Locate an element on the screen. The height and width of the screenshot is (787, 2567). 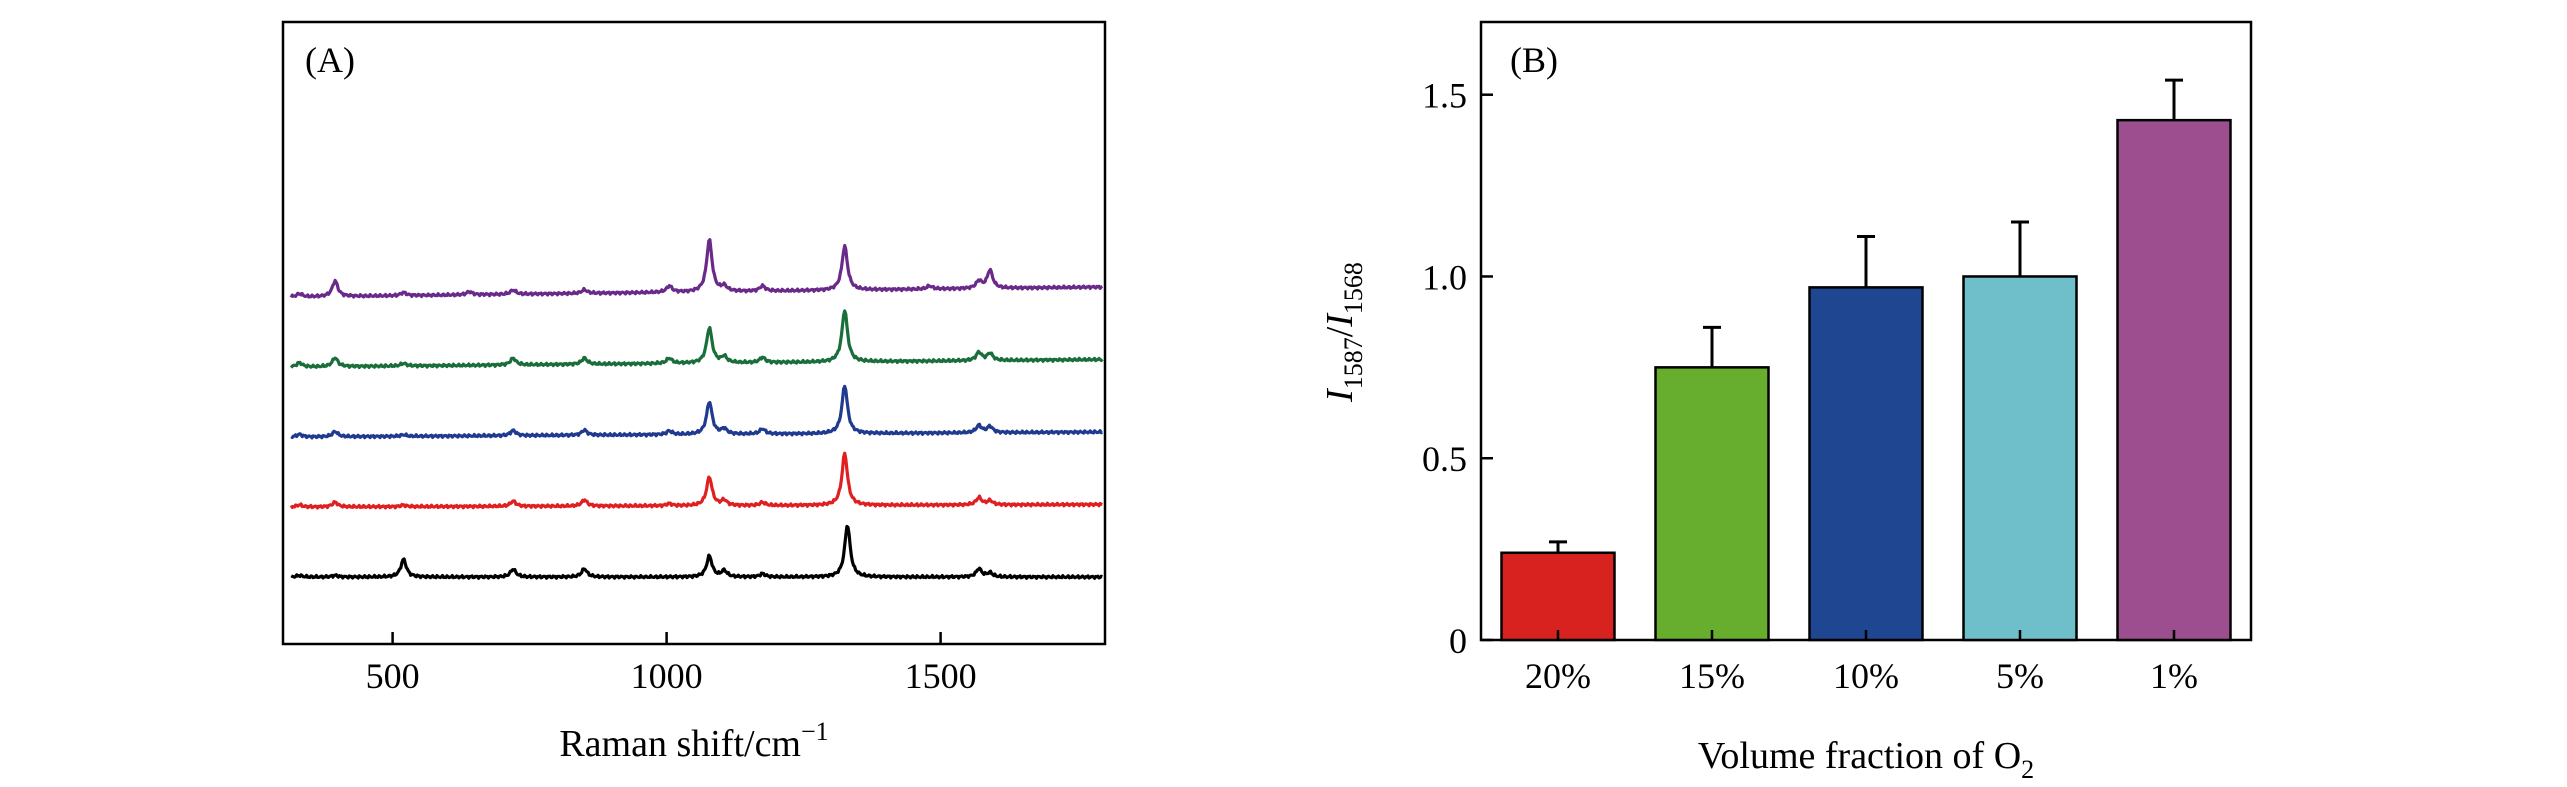
y-title-slash: / is located at coordinates (1340, 331).